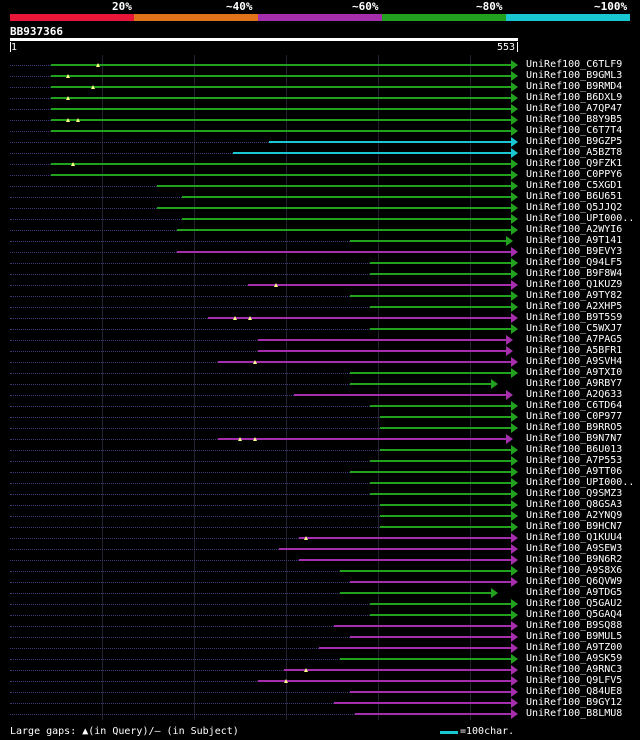 This screenshot has width=640, height=740. What do you see at coordinates (574, 603) in the screenshot?
I see `hit-label: UniRef100_Q5GAU2` at bounding box center [574, 603].